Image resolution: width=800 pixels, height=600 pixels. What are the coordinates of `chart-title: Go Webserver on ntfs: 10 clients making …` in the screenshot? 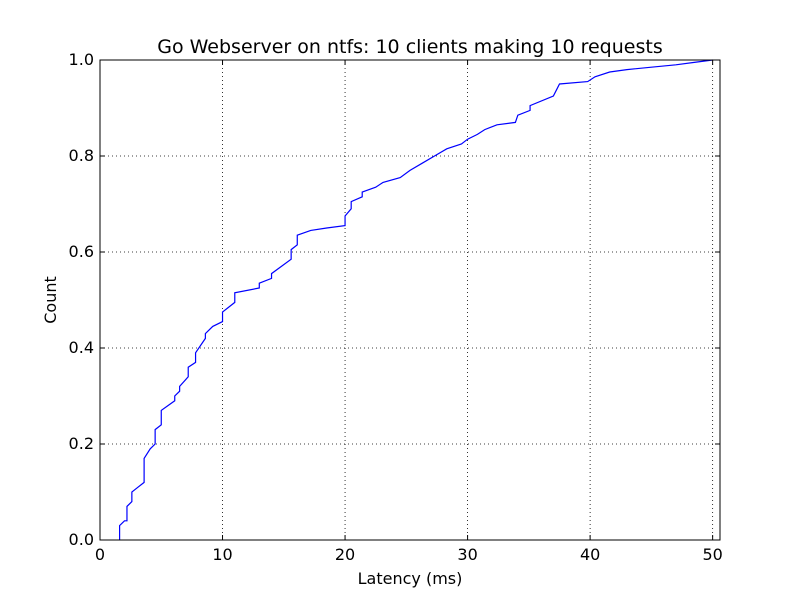 It's located at (409, 47).